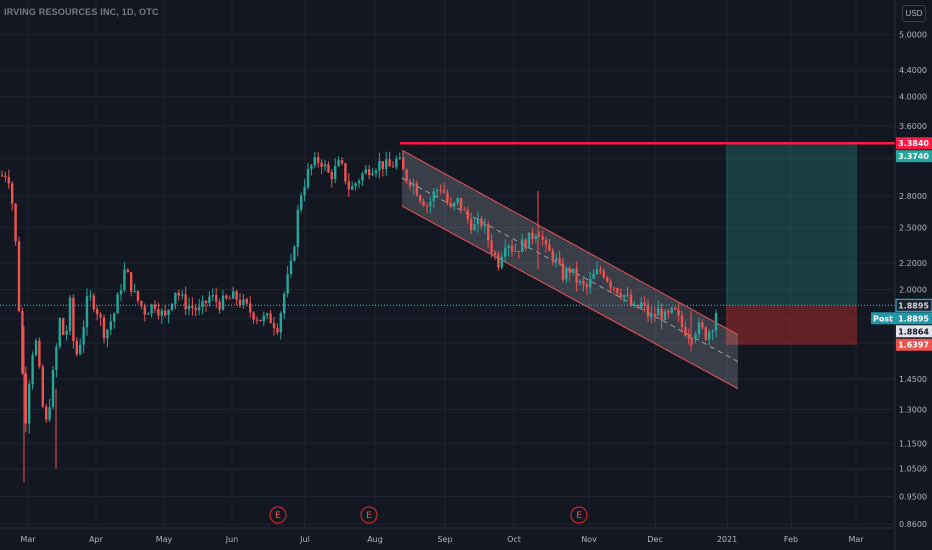 The image size is (932, 550). I want to click on symbol-title: IRVING RESOURCES INC, 1D, OTC, so click(81, 12).